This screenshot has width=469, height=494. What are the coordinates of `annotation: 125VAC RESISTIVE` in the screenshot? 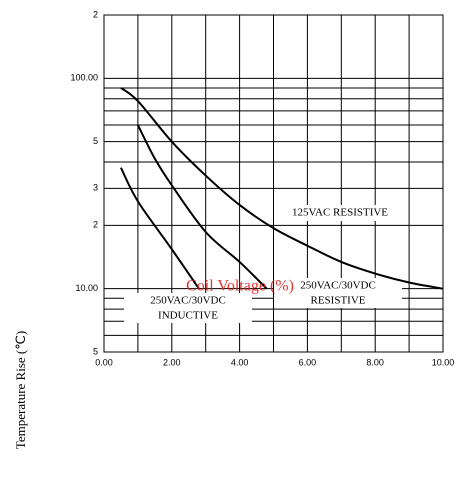 It's located at (340, 213).